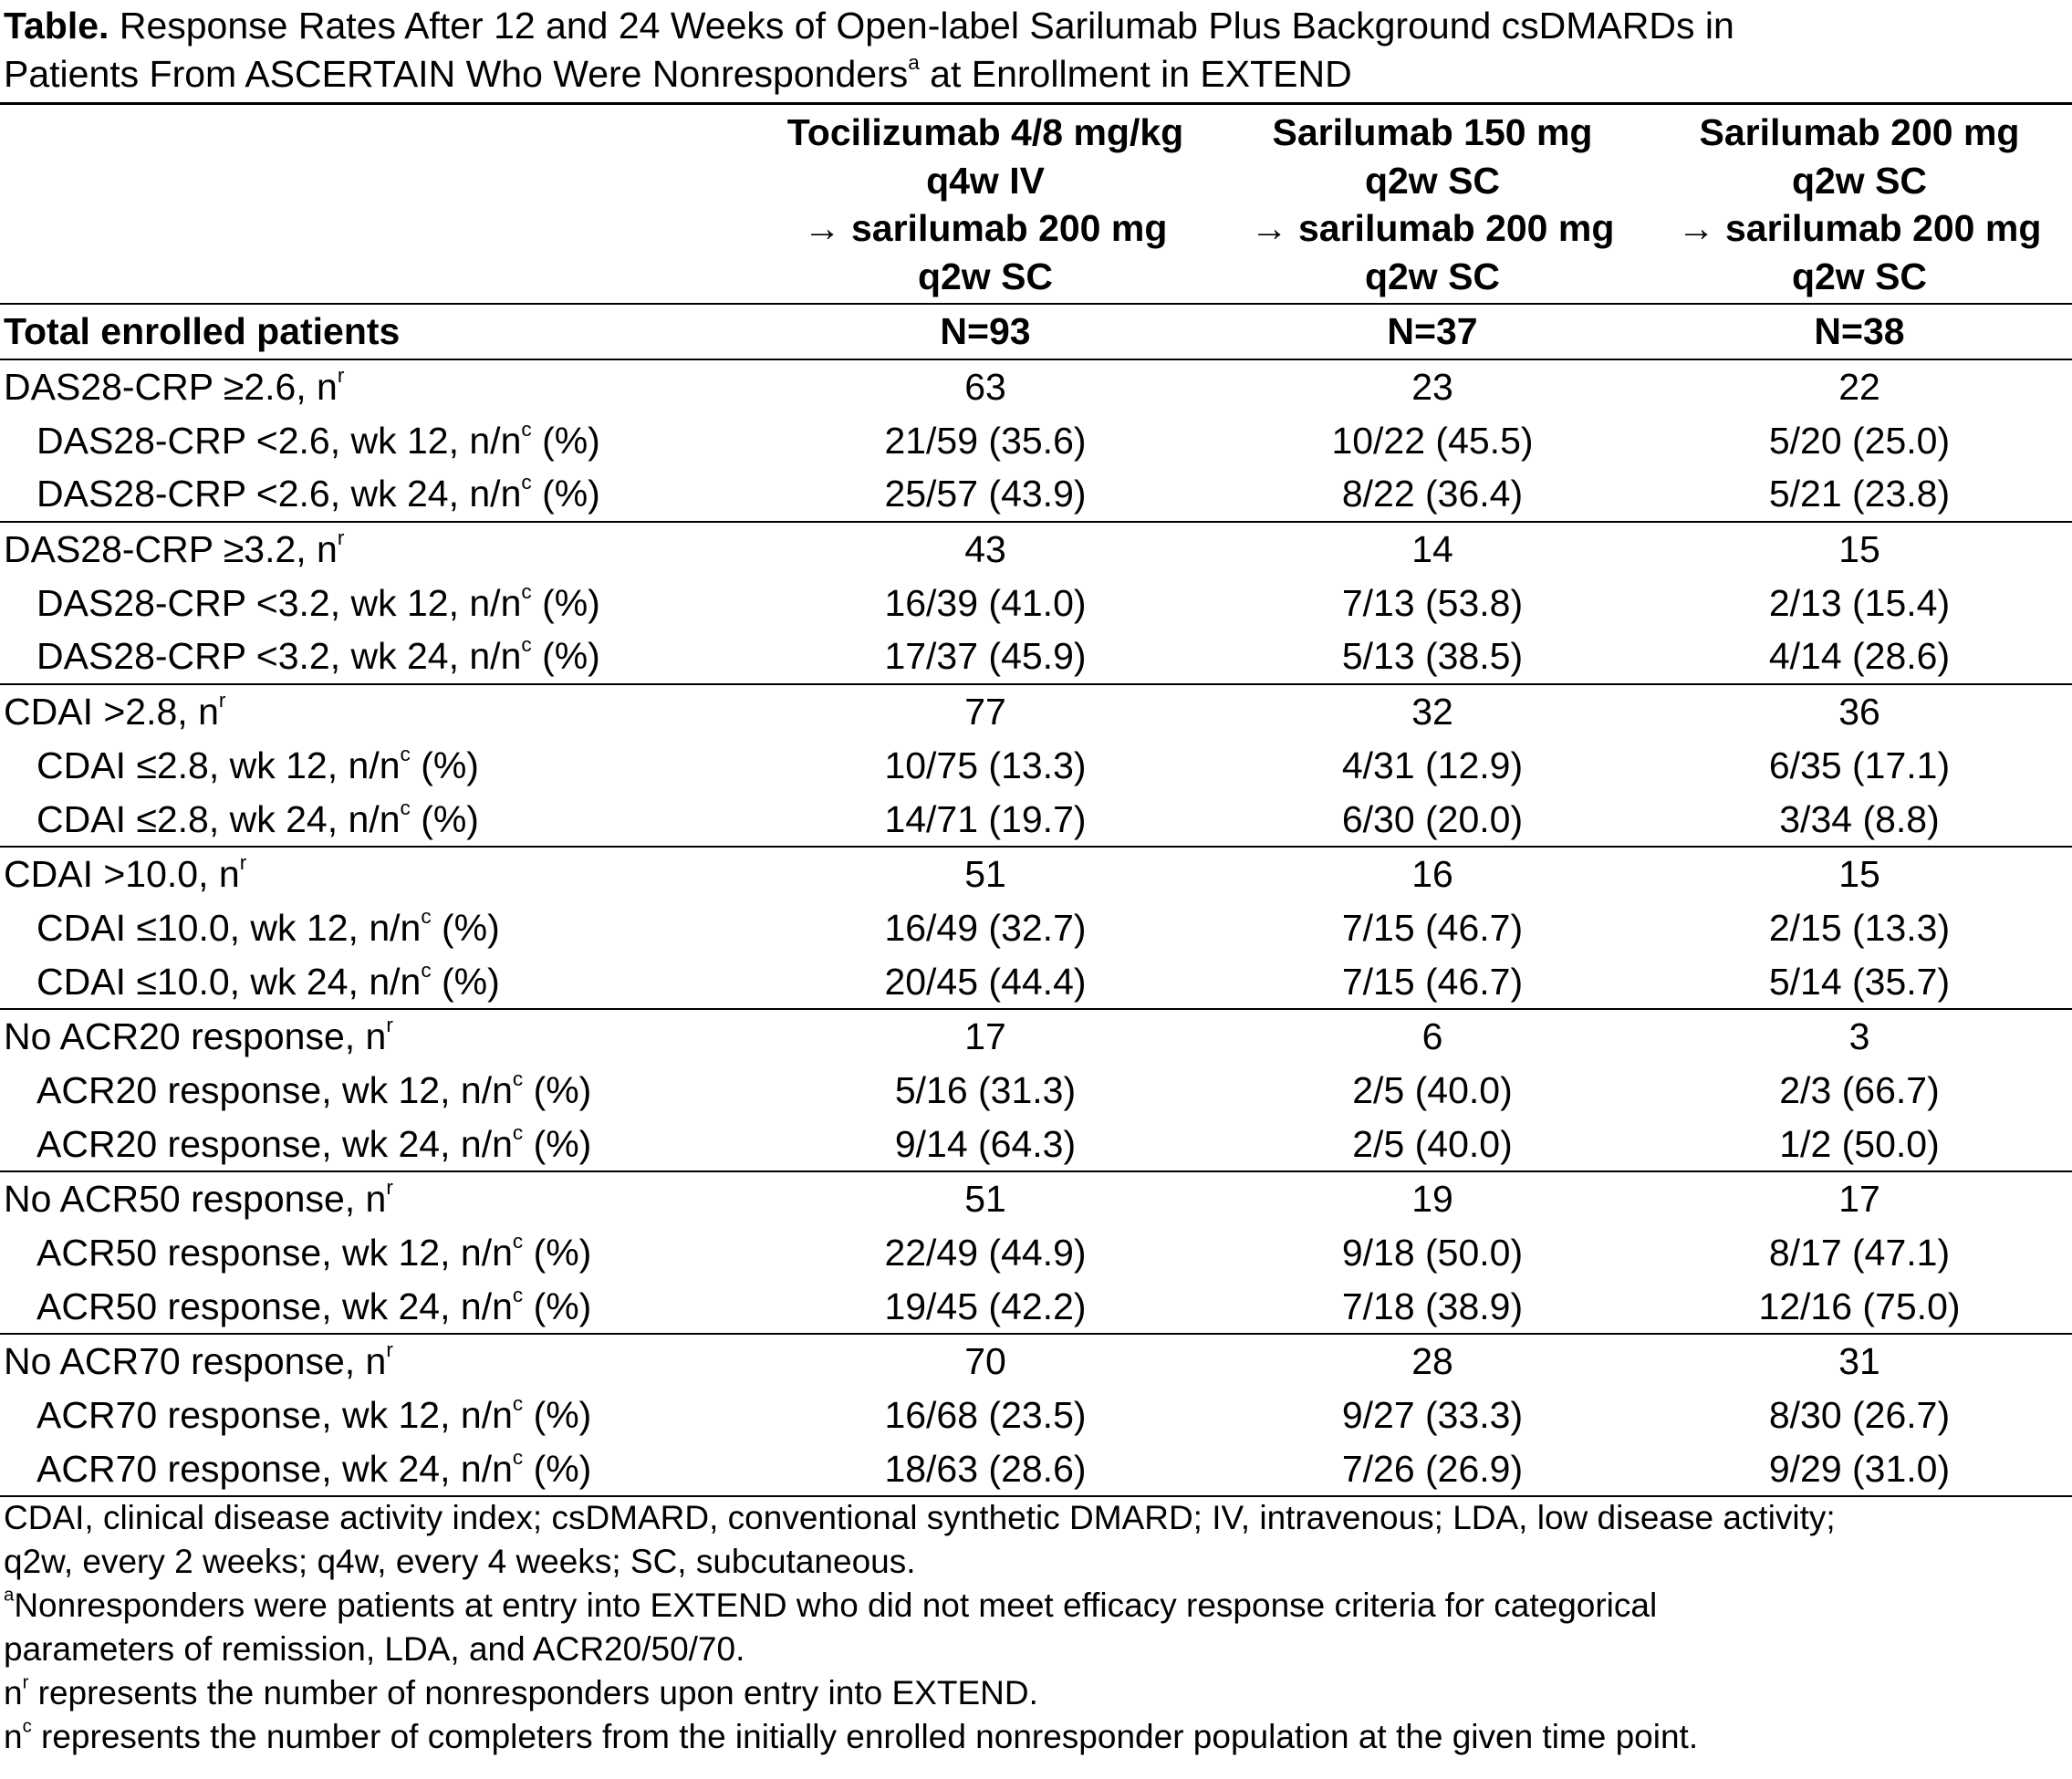  Describe the element at coordinates (985, 656) in the screenshot. I see `table-cell: 17/37 (45.9)` at that location.